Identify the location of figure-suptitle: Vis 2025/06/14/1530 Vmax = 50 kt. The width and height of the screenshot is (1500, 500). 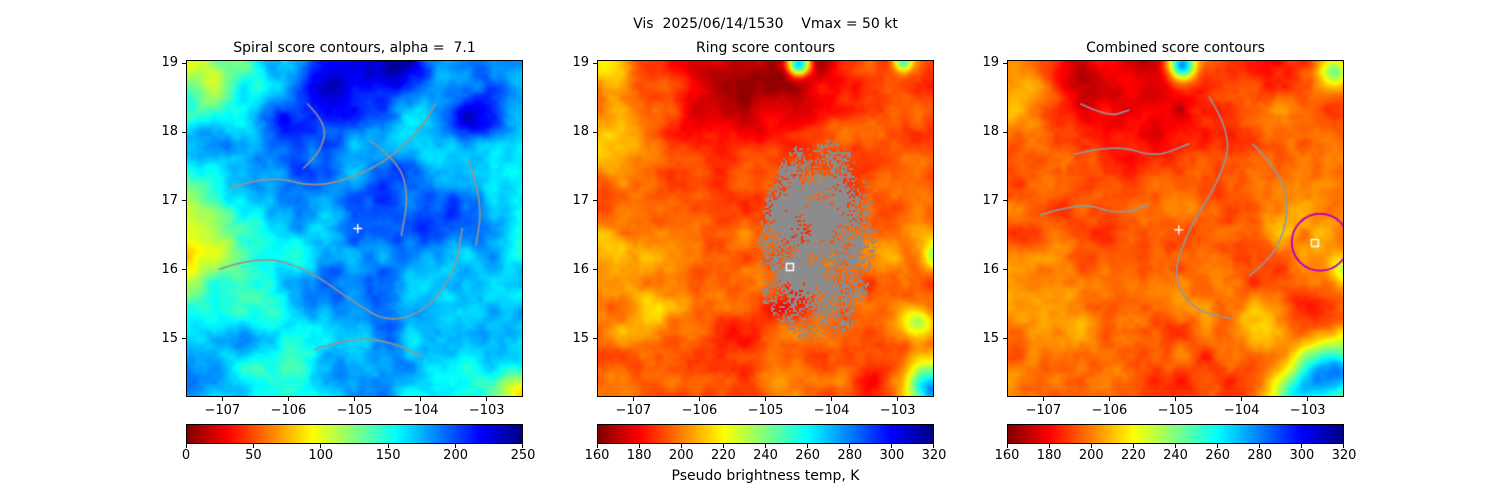
(765, 24).